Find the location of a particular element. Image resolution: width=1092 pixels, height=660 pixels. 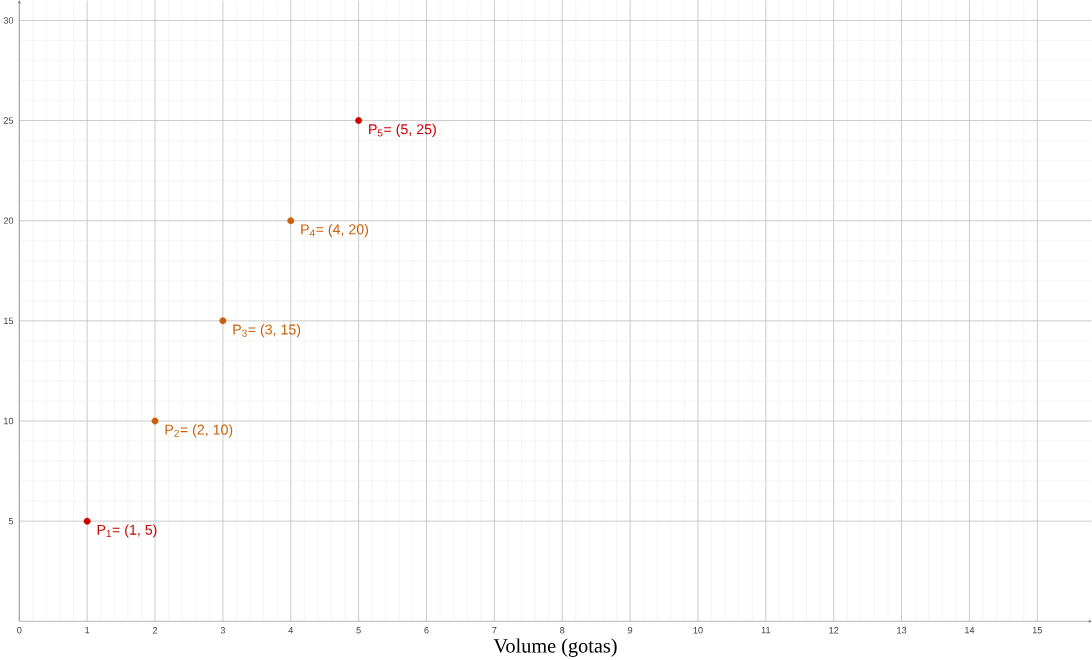

y-tick-label: 30 is located at coordinates (8, 20).